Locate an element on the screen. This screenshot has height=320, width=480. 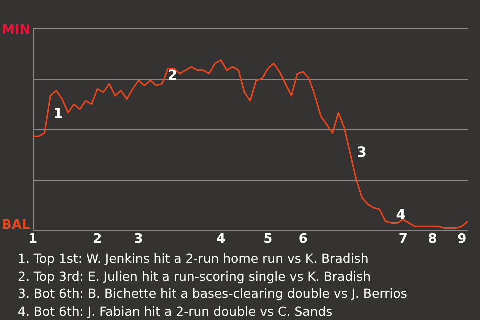
x-tick-label: 7 is located at coordinates (403, 240).